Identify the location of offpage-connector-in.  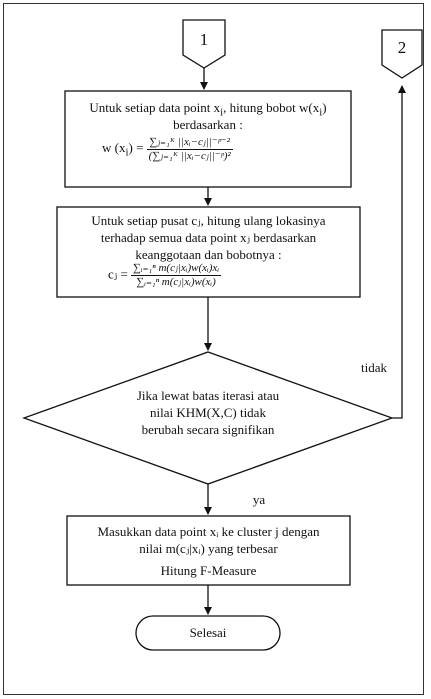
(204, 44).